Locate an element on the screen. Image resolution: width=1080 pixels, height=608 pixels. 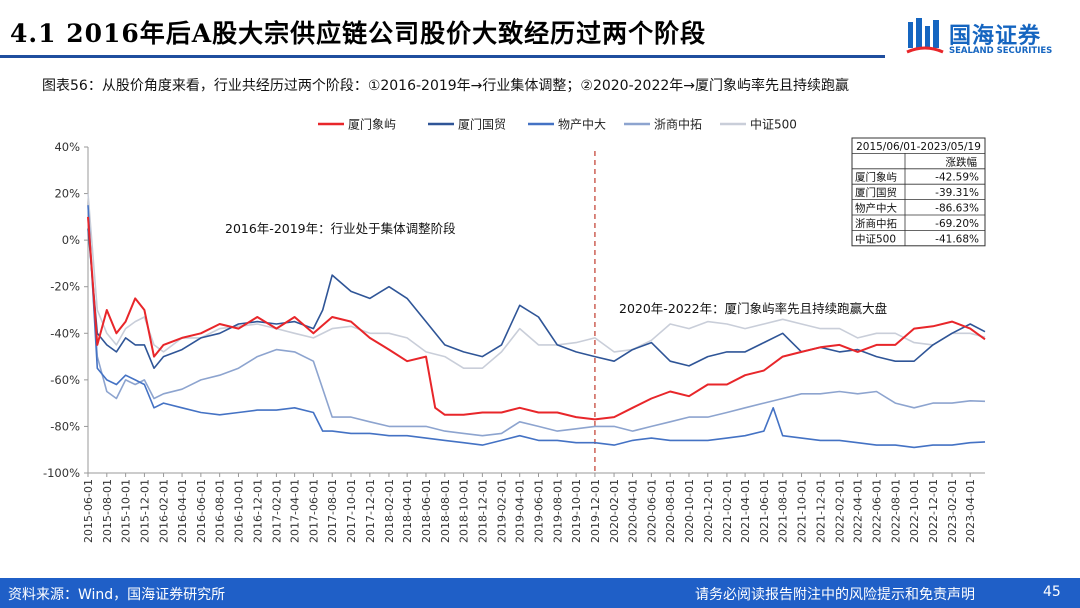
x-tick-label: 2021-02-01 is located at coordinates (727, 511).